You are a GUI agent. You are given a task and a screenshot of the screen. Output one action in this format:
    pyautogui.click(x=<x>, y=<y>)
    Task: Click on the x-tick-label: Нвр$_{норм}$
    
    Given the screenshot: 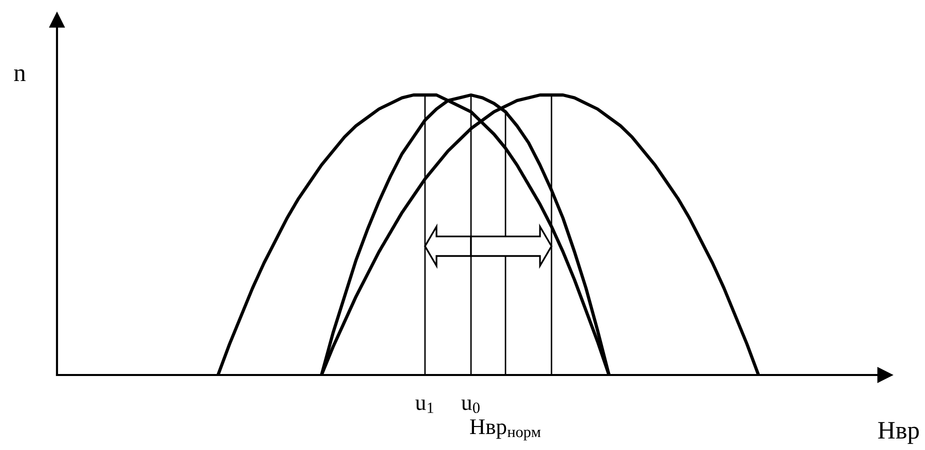 What is the action you would take?
    pyautogui.click(x=505, y=429)
    